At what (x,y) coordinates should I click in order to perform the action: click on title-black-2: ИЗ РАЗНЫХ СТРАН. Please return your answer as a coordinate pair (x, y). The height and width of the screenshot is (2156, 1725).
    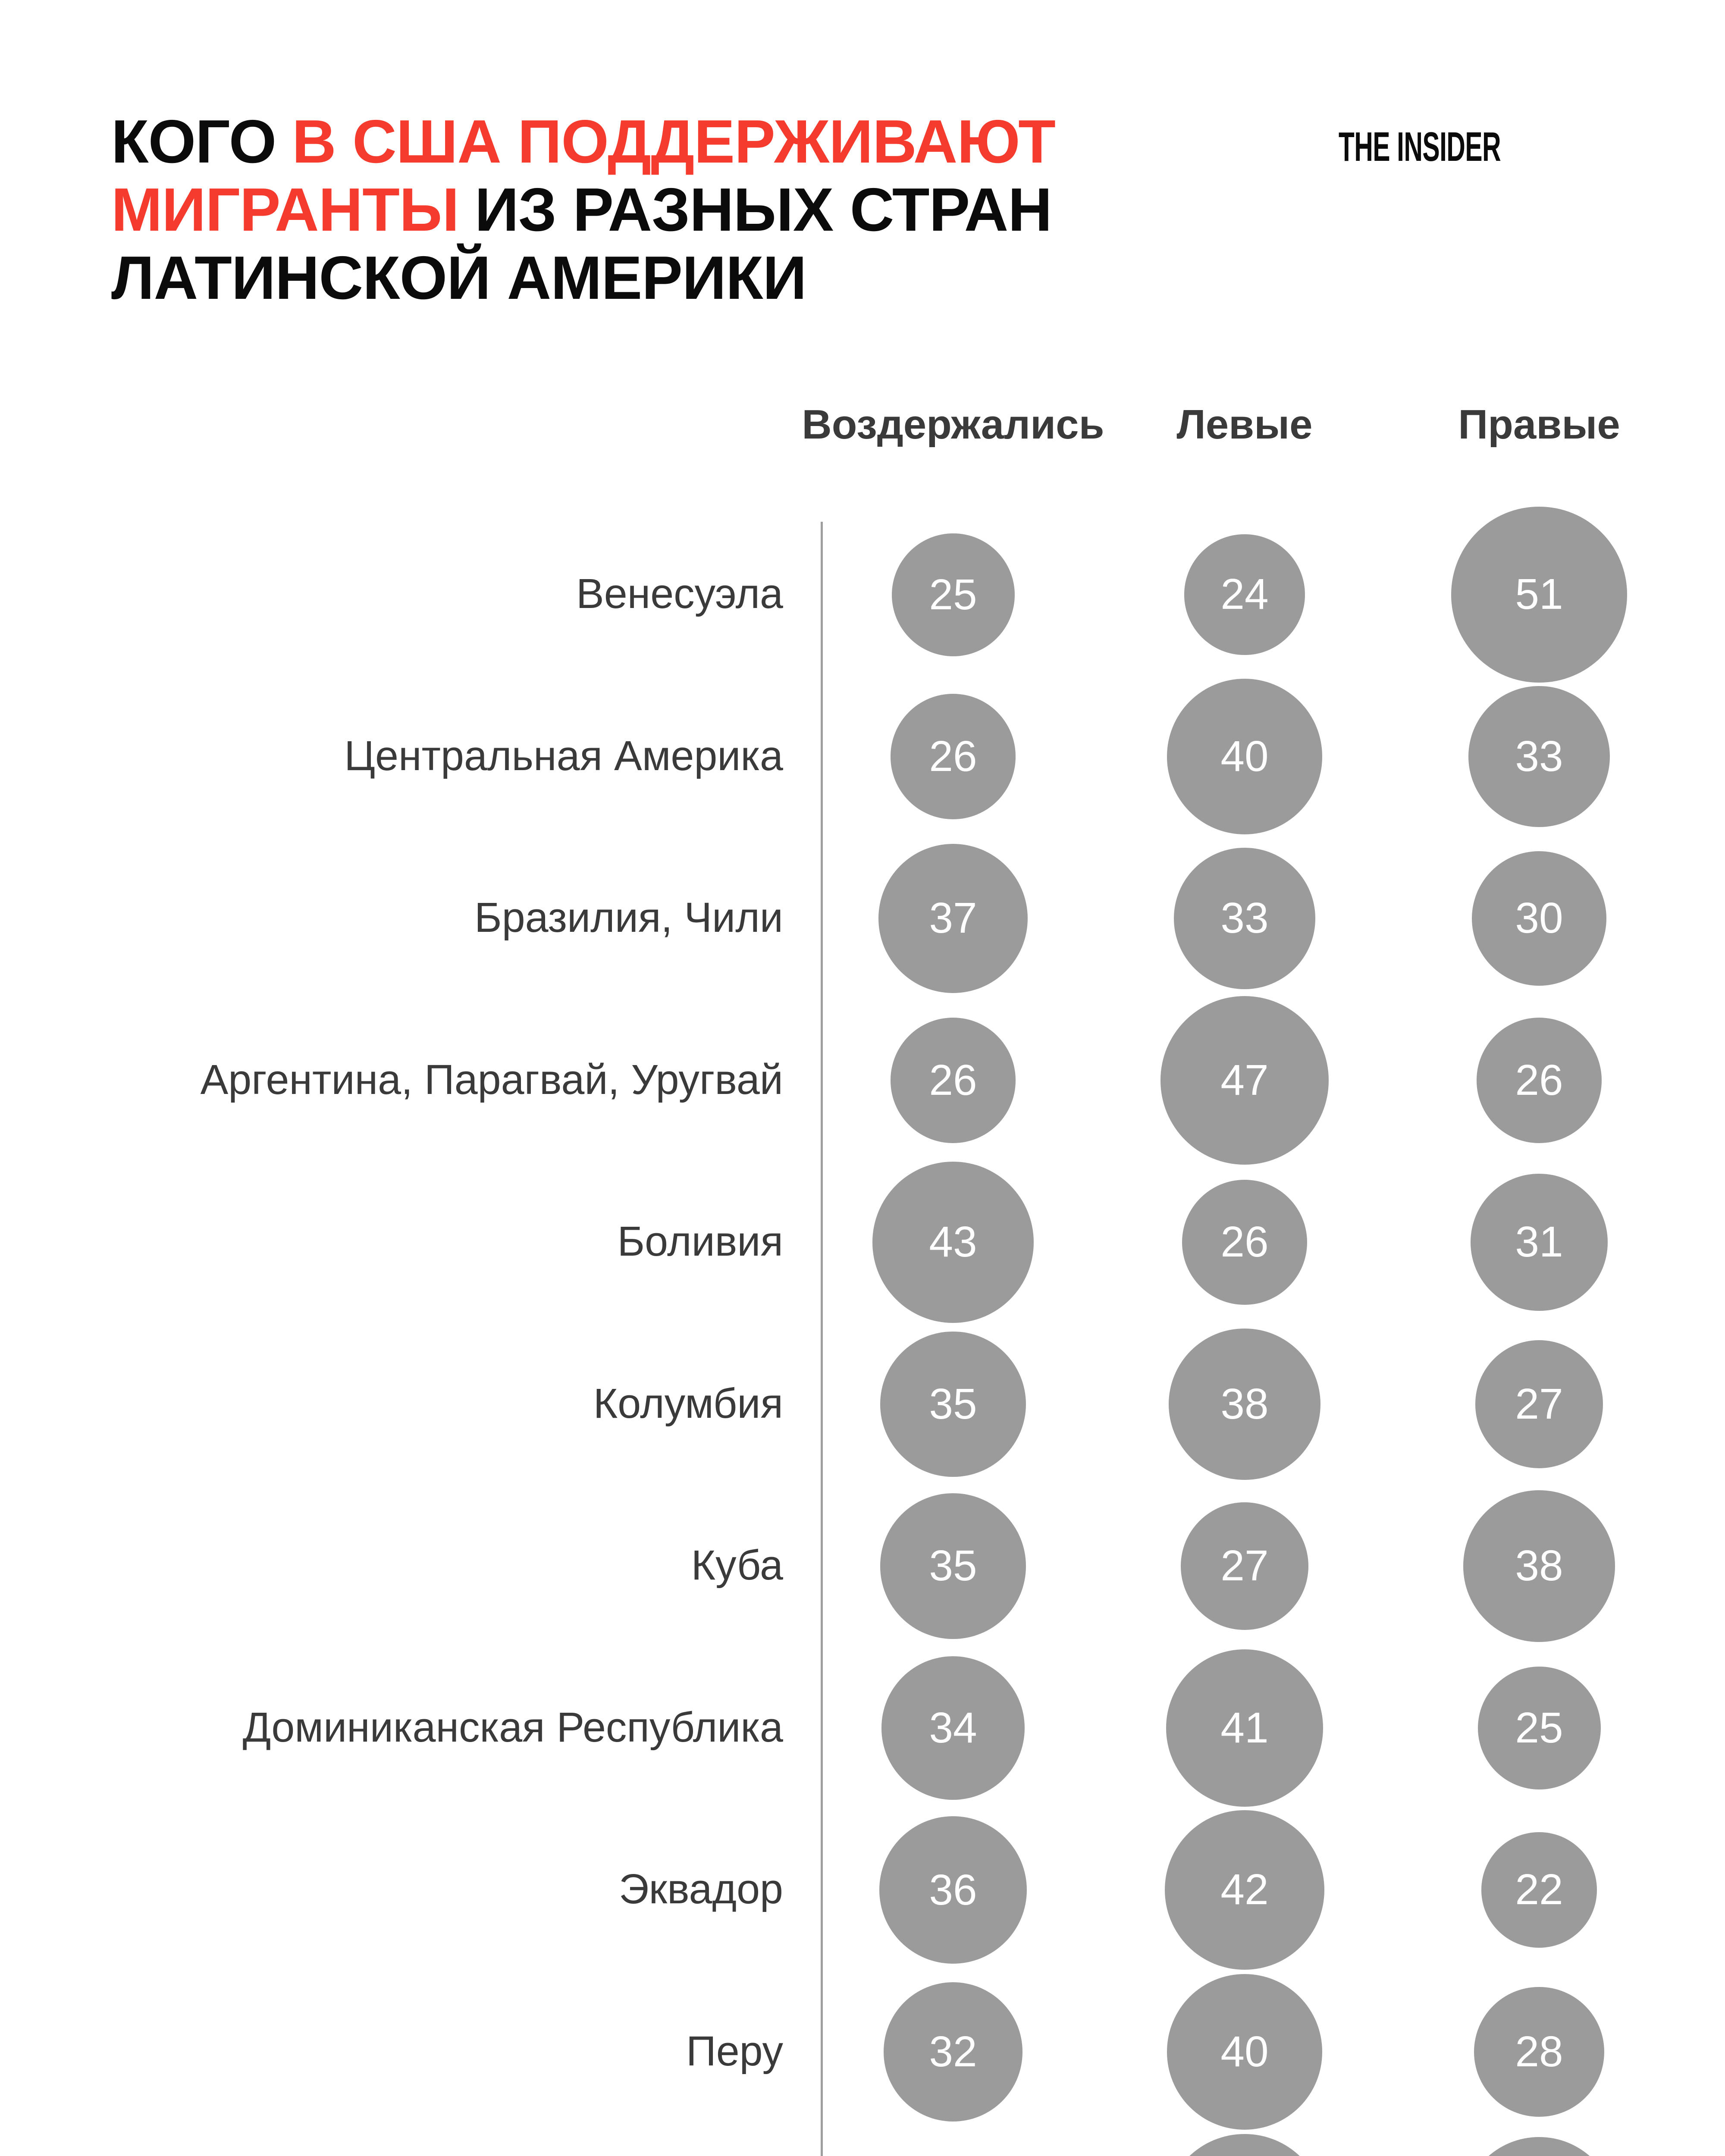
    Looking at the image, I should click on (763, 209).